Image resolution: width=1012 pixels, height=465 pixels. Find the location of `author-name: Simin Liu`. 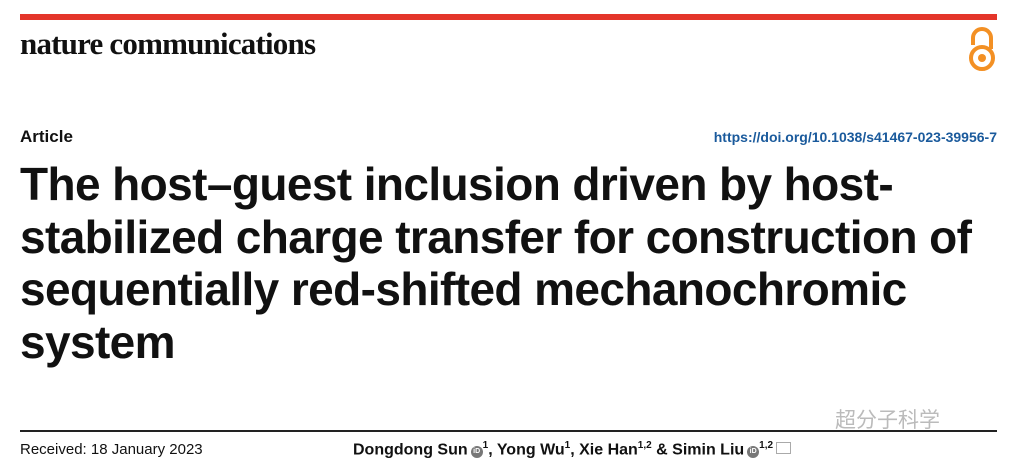

author-name: Simin Liu is located at coordinates (708, 450).